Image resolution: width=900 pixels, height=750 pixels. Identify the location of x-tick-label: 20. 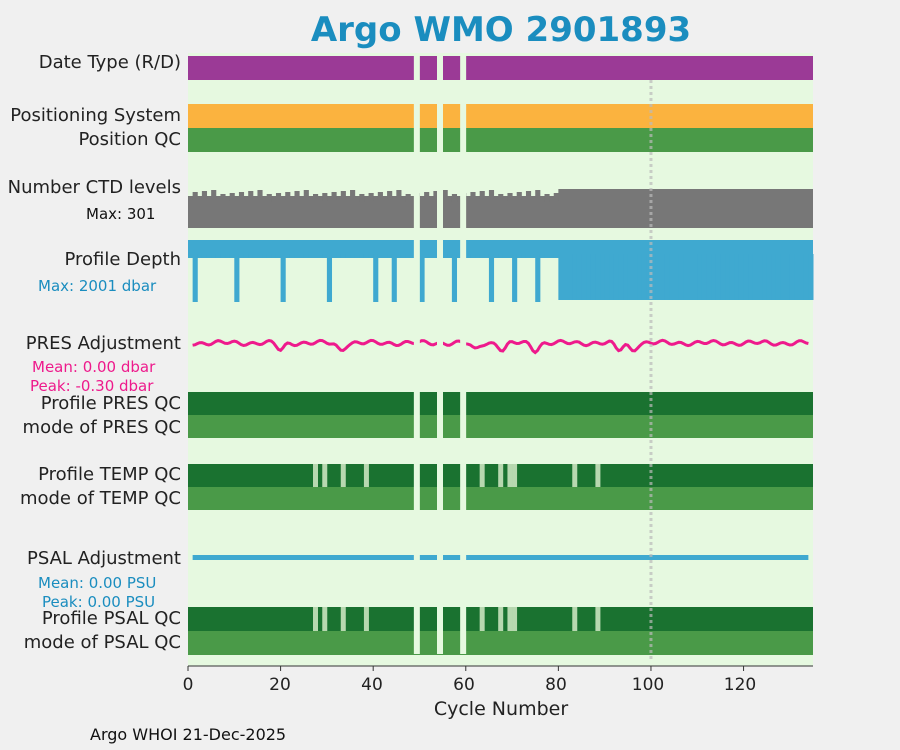
(280, 685).